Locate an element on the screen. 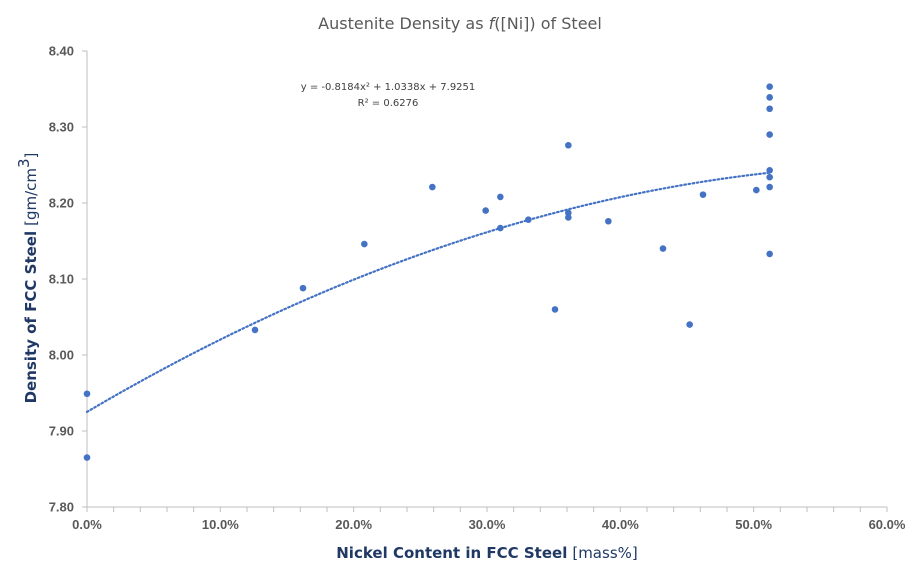  y-tick-labels: 7.80 7.90 8.00 8.10 8.20 8.30 8.40 is located at coordinates (61, 279).